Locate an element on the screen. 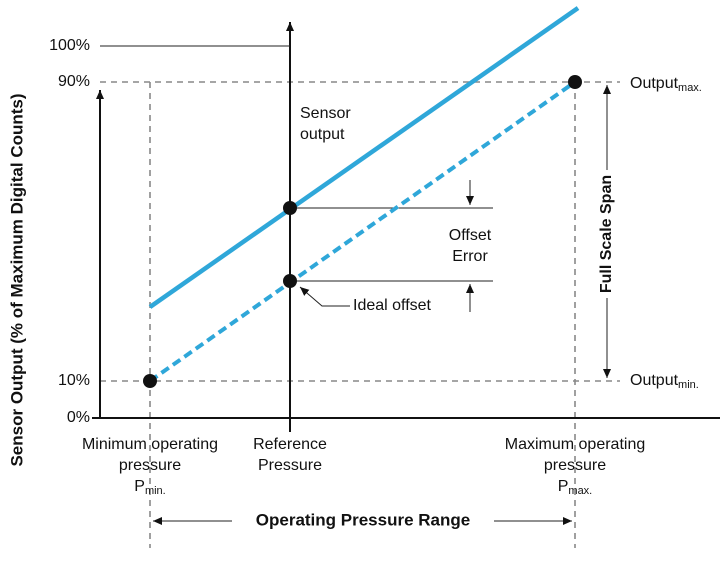 The image size is (721, 562). offset-error-label: Offset is located at coordinates (470, 235).